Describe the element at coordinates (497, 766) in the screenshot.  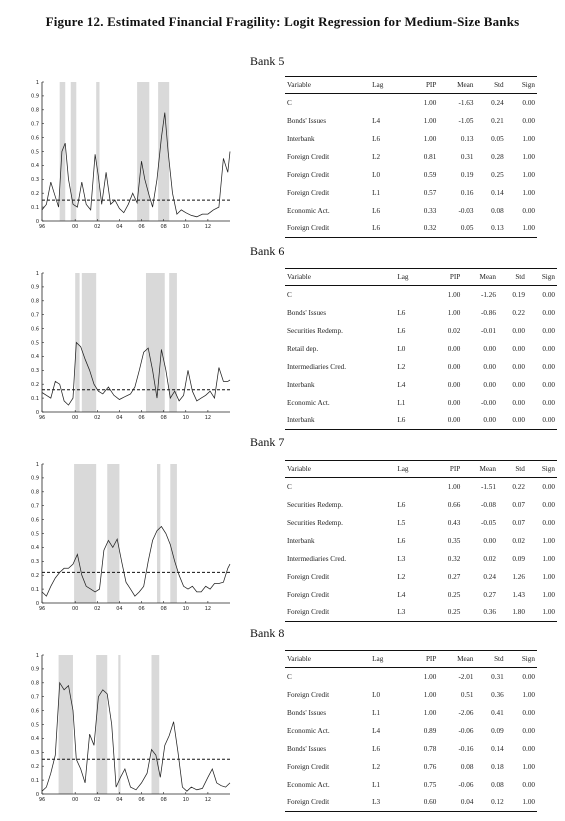
I see `cell-std: 0.18` at that location.